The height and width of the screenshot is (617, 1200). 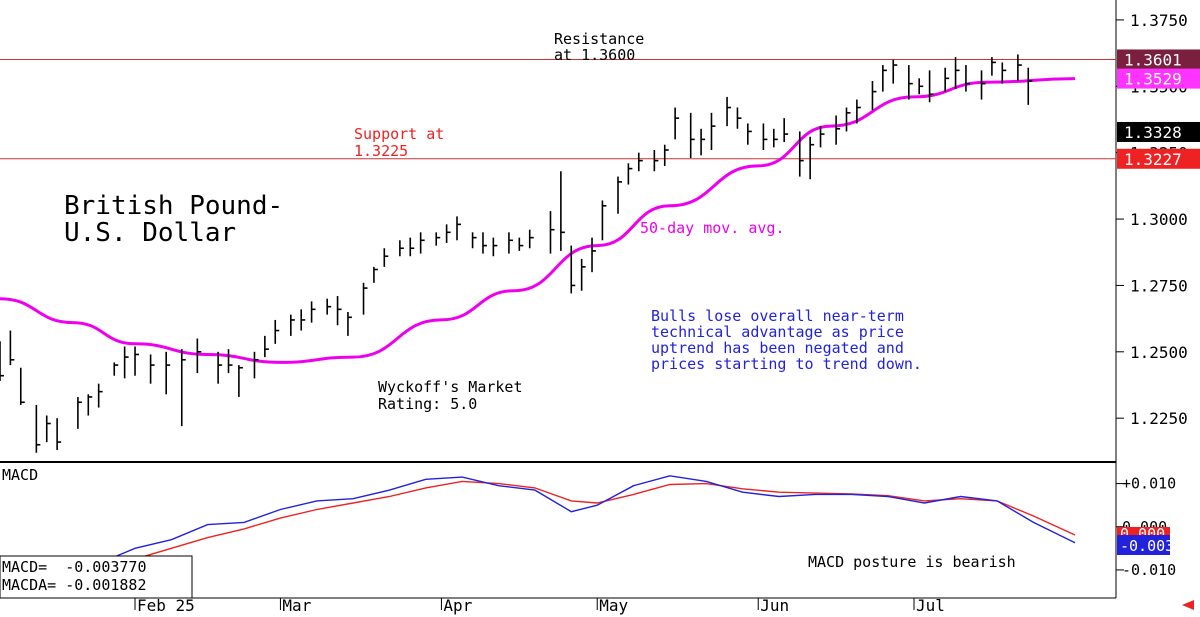 What do you see at coordinates (930, 605) in the screenshot?
I see `month-label: Jul` at bounding box center [930, 605].